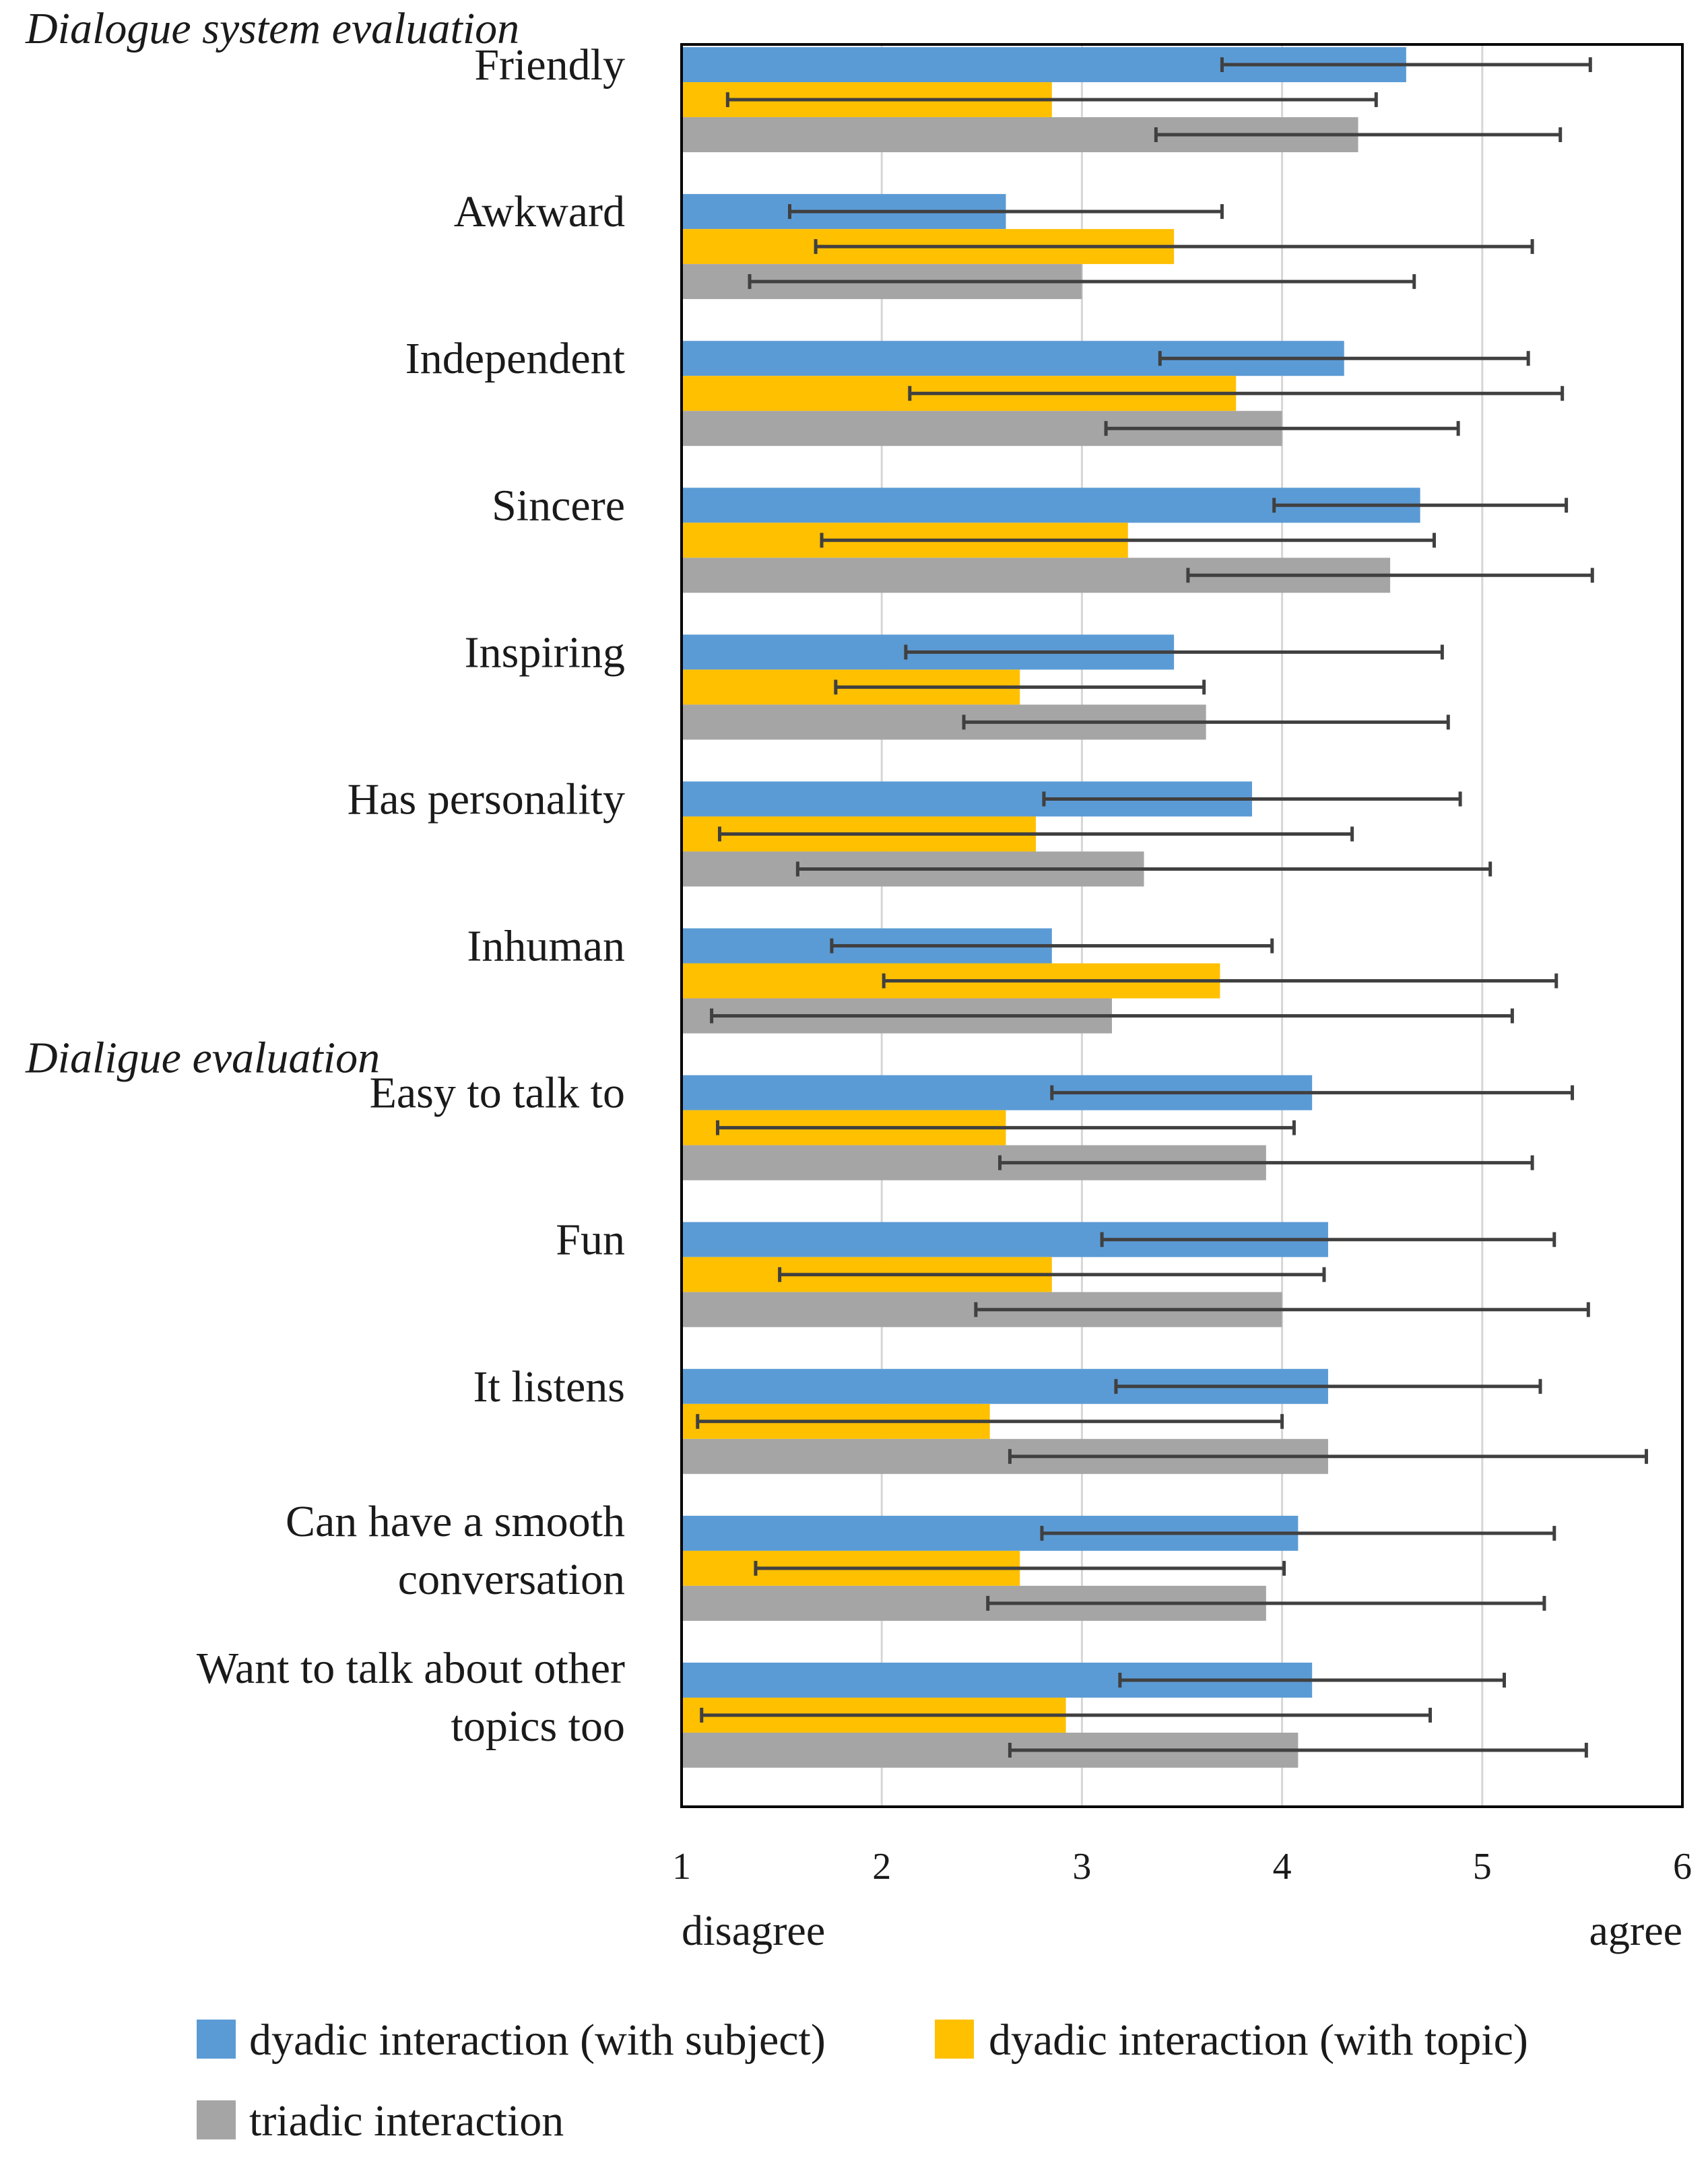 This screenshot has width=1708, height=2163. Describe the element at coordinates (550, 1386) in the screenshot. I see `category-label: It listens` at that location.